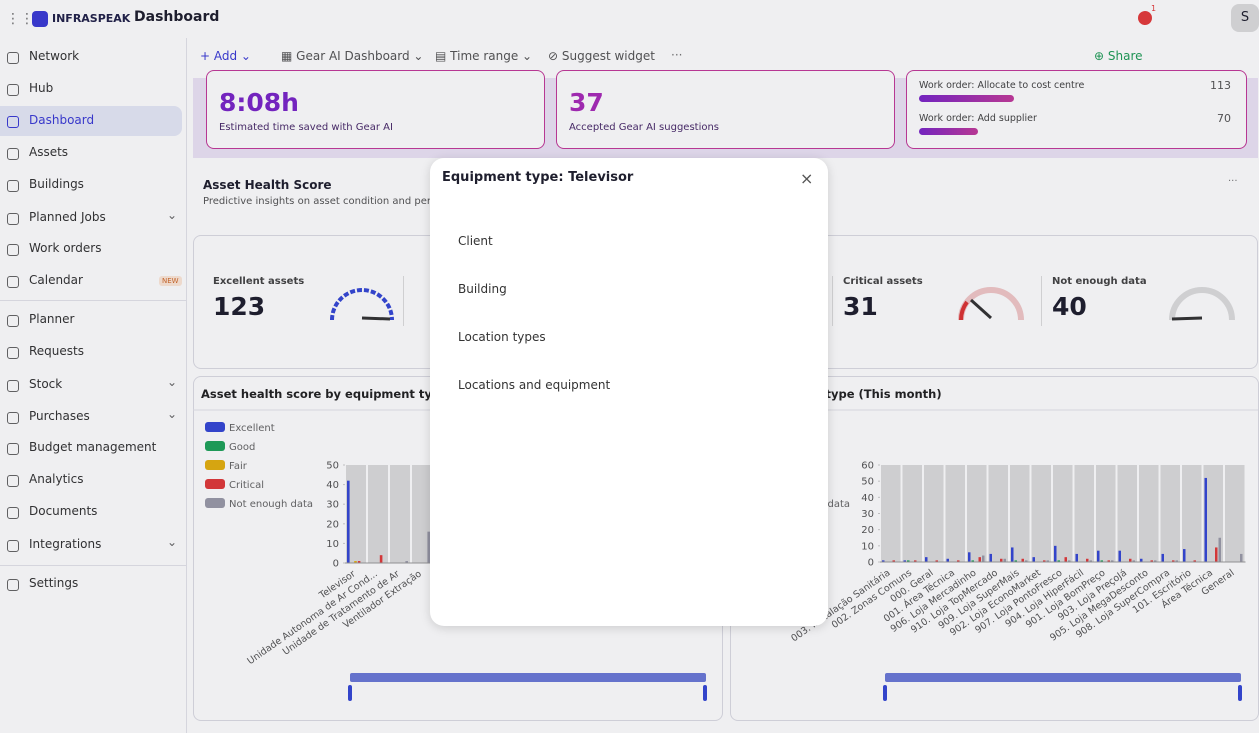  What do you see at coordinates (475, 241) in the screenshot?
I see `modal-item: Client` at bounding box center [475, 241].